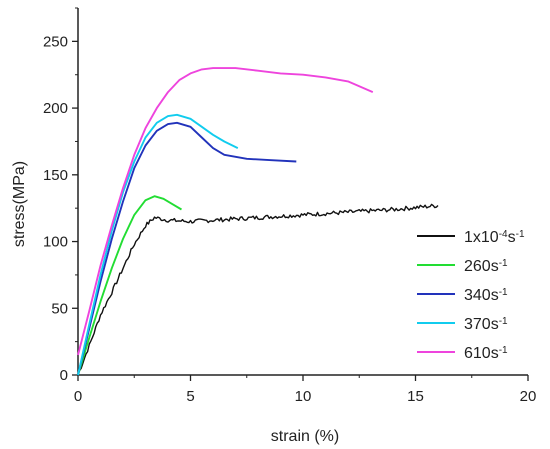 The width and height of the screenshot is (550, 449). Describe the element at coordinates (55, 41) in the screenshot. I see `y-tick-label: 250` at that location.